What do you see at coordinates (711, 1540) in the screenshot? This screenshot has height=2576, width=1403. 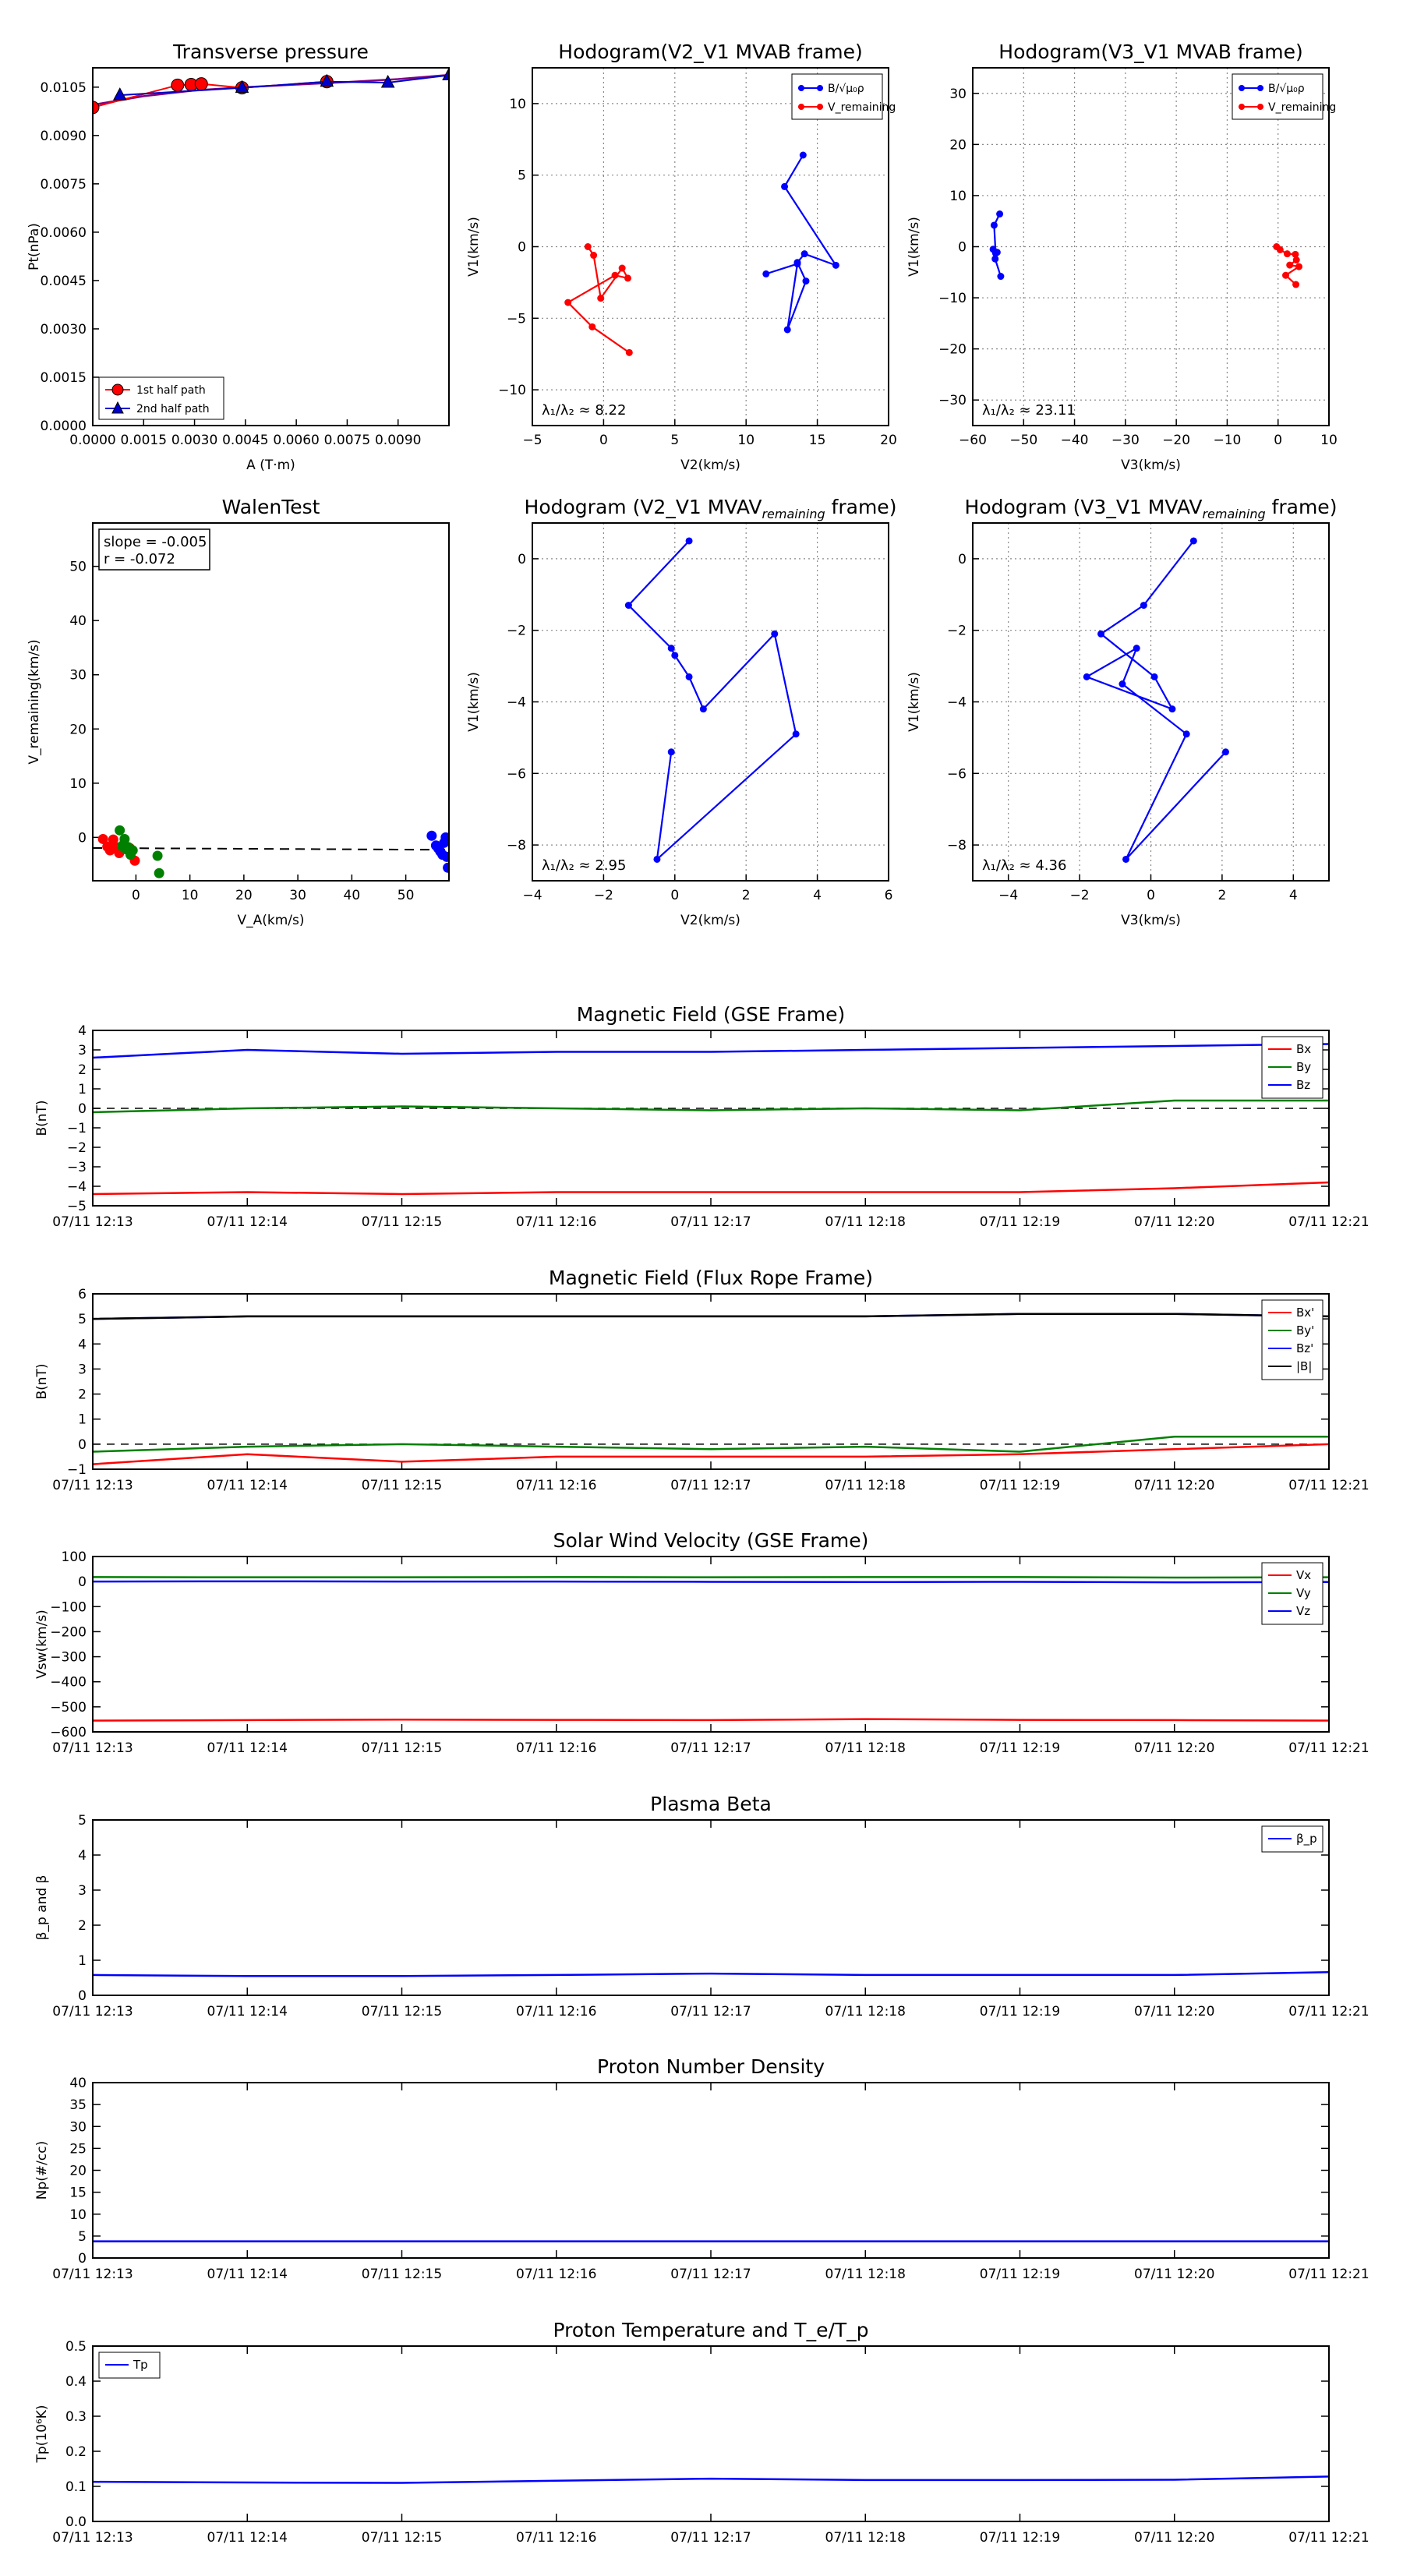 I see `panel-title: Solar Wind Velocity (GSE Frame)` at bounding box center [711, 1540].